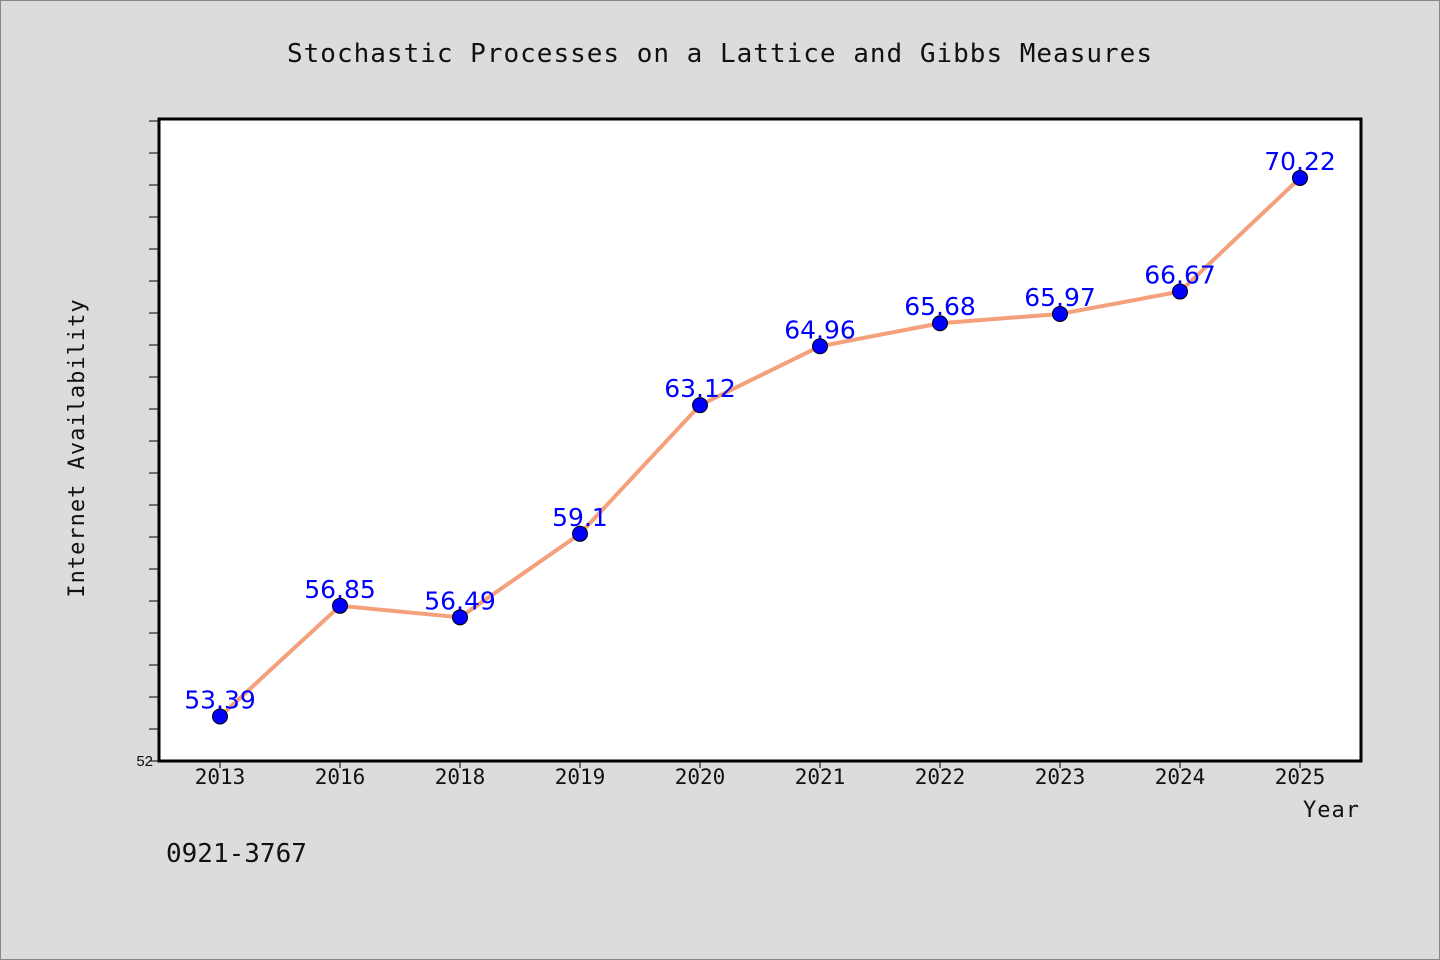 This screenshot has height=960, width=1440. What do you see at coordinates (1060, 777) in the screenshot?
I see `x-tick-label: 2023` at bounding box center [1060, 777].